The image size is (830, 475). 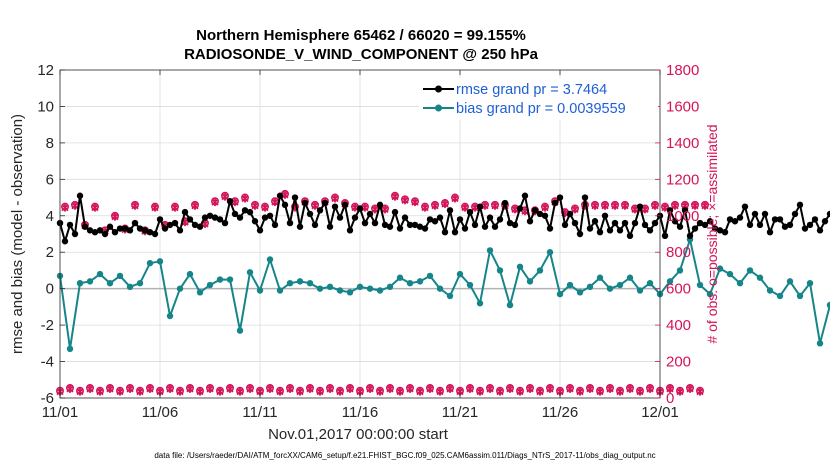 What do you see at coordinates (360, 412) in the screenshot?
I see `x-tick-label: 11/16` at bounding box center [360, 412].